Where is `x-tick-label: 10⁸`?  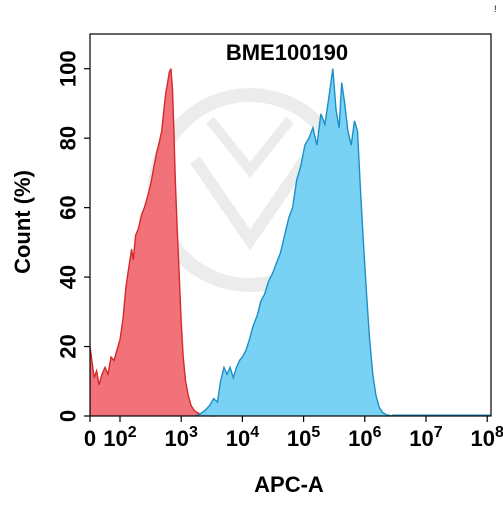 x-tick-label: 10⁸ is located at coordinates (487, 437).